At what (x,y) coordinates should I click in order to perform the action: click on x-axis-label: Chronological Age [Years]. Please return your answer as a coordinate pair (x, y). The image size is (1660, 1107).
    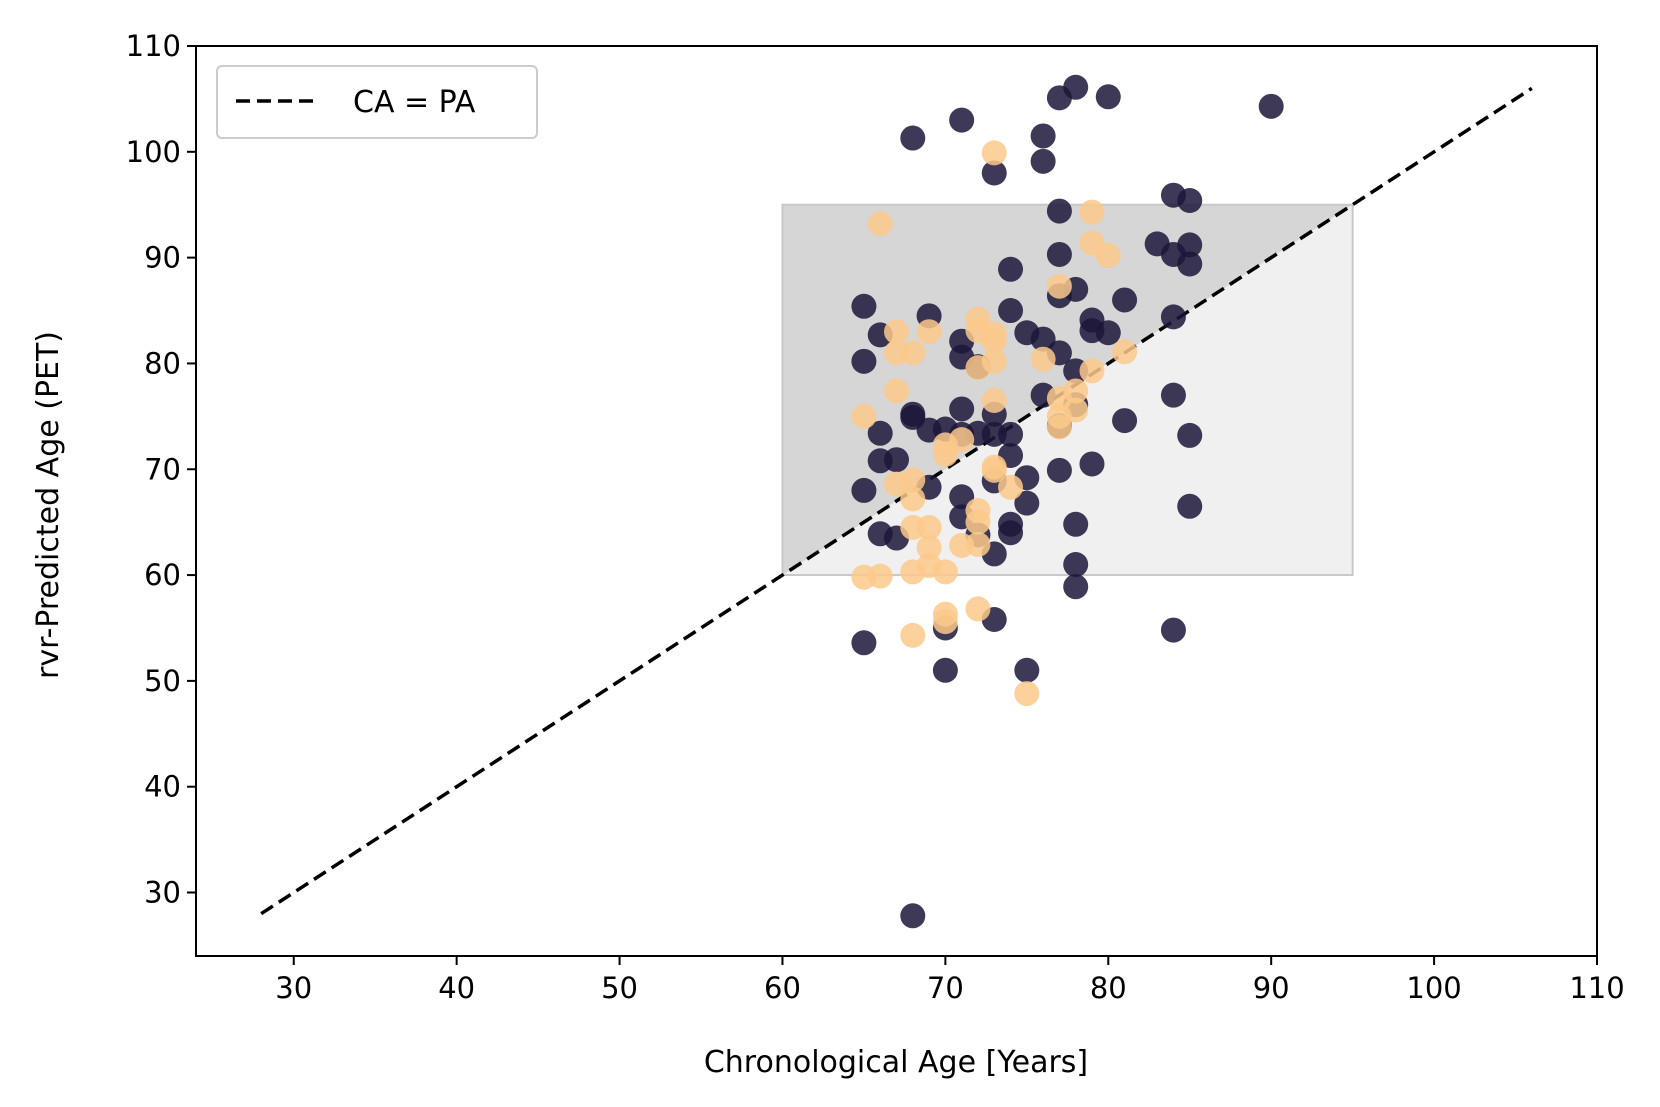
    Looking at the image, I should click on (896, 1062).